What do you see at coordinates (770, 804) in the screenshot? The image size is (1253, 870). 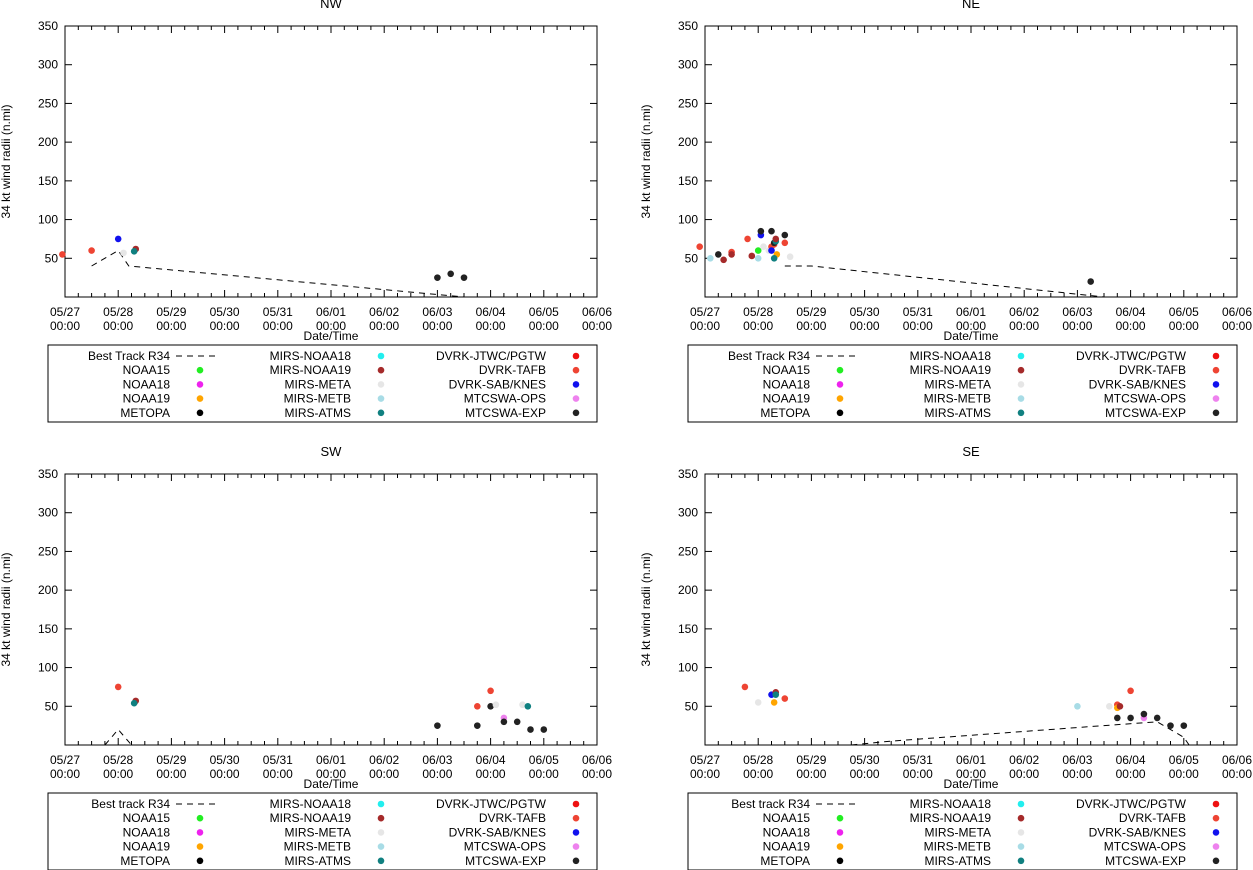 I see `legend-label: Best track R34` at bounding box center [770, 804].